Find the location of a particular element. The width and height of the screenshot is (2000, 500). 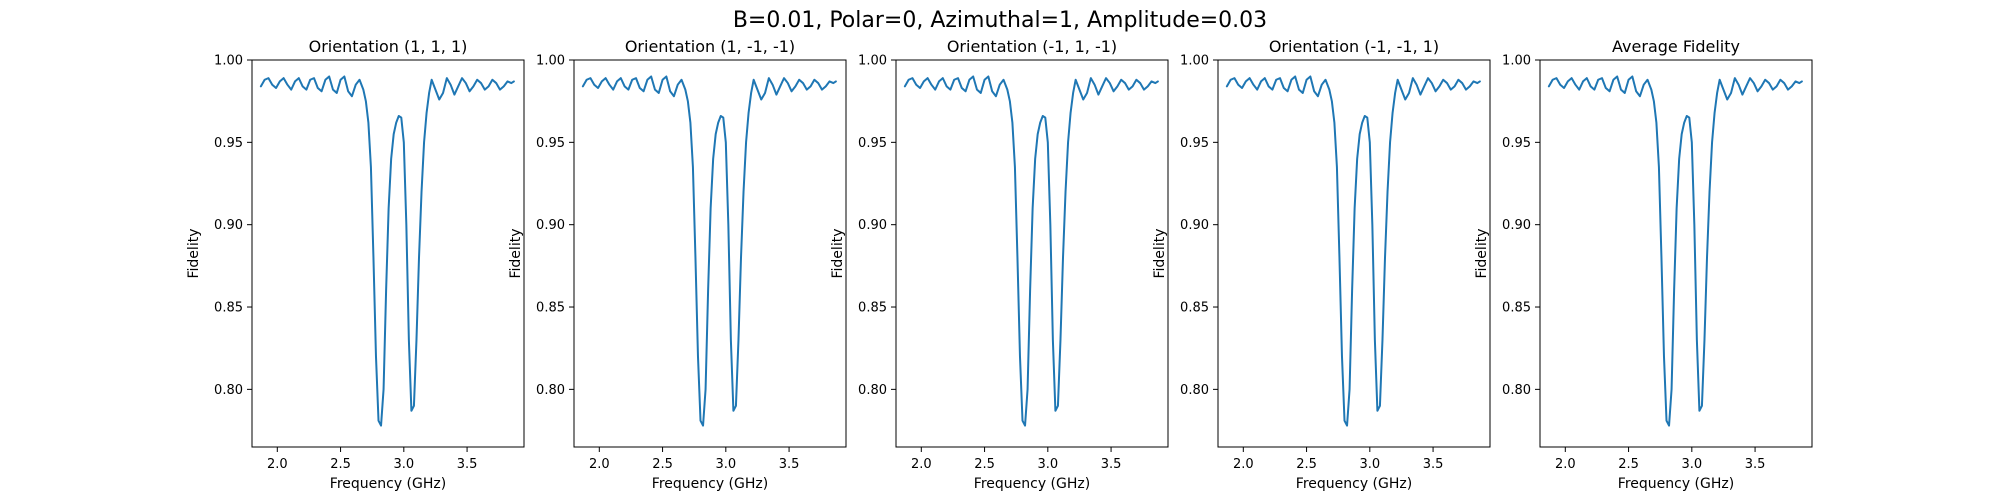

subplot-title: Orientation (-1, 1, -1) is located at coordinates (1032, 46).